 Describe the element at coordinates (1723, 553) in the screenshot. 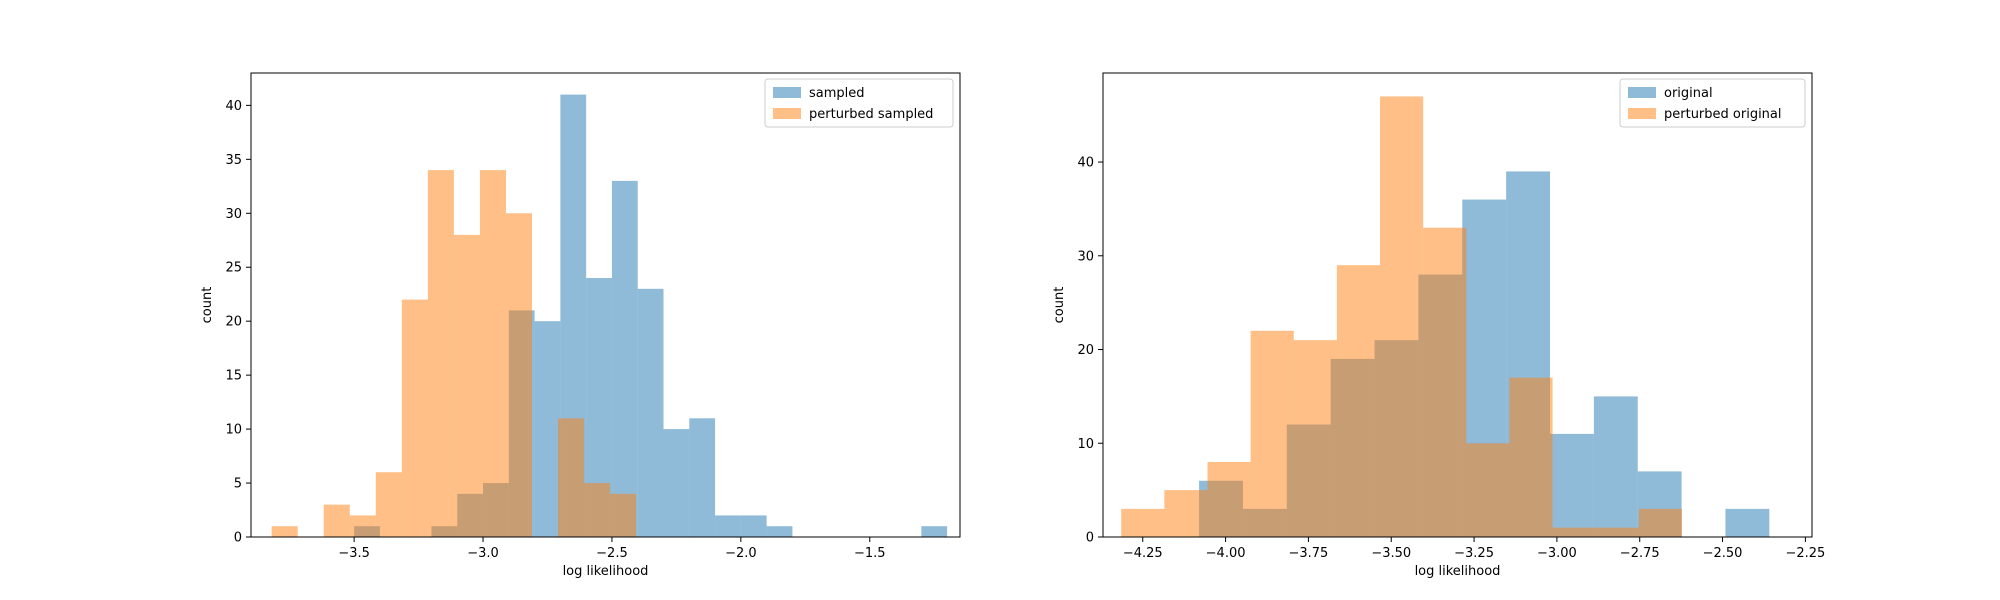

I see `x-tick-label: −2.50` at that location.